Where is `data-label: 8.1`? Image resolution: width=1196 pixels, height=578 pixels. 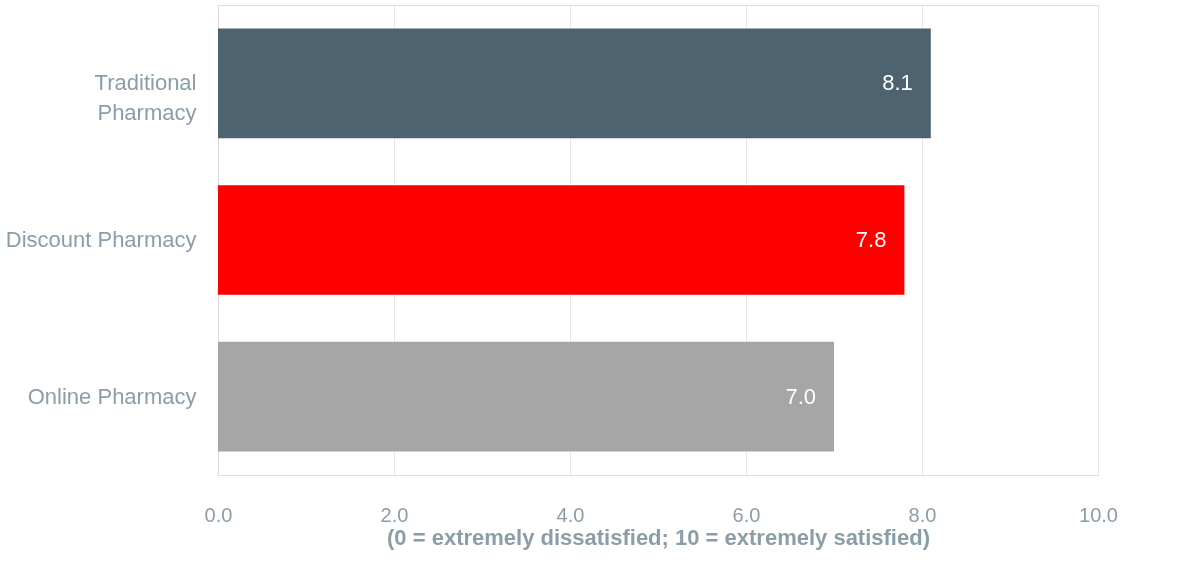
data-label: 8.1 is located at coordinates (897, 83).